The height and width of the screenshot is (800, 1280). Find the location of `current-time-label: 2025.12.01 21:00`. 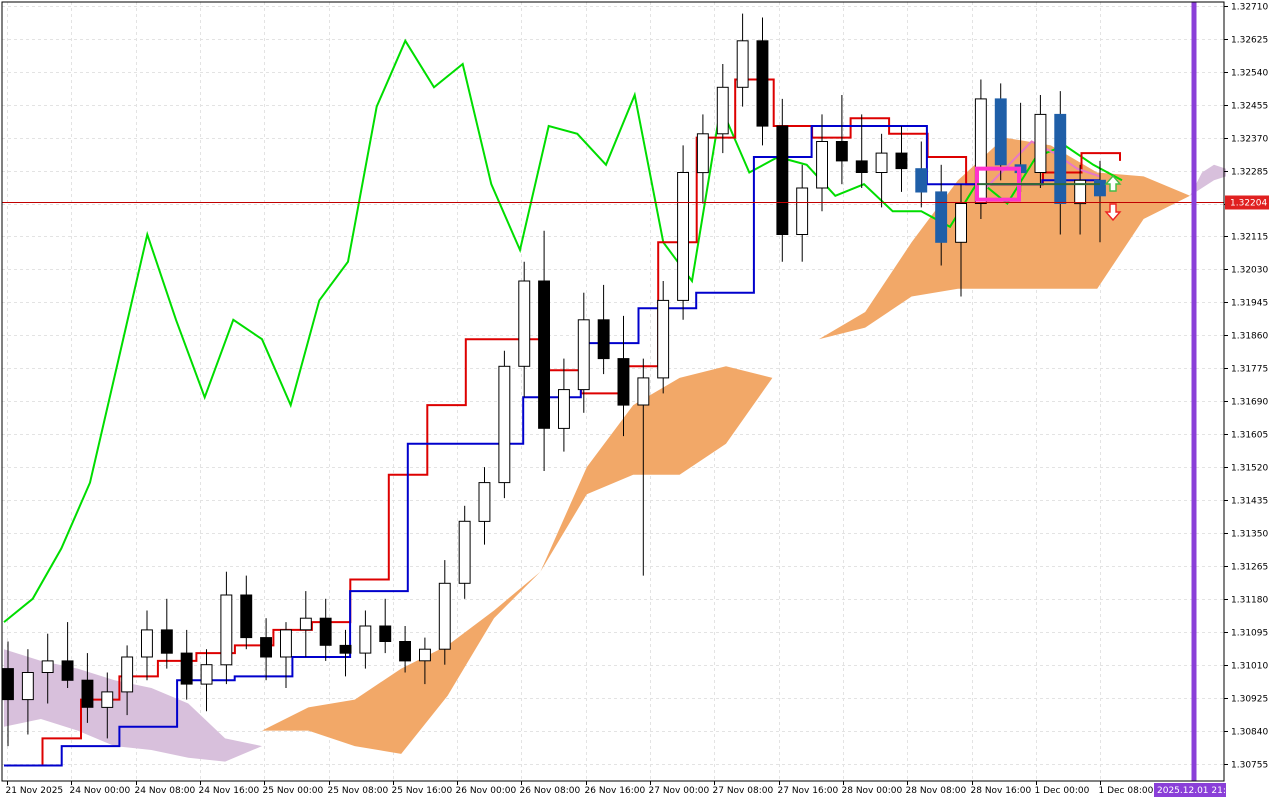

current-time-label: 2025.12.01 21:00 is located at coordinates (1197, 791).